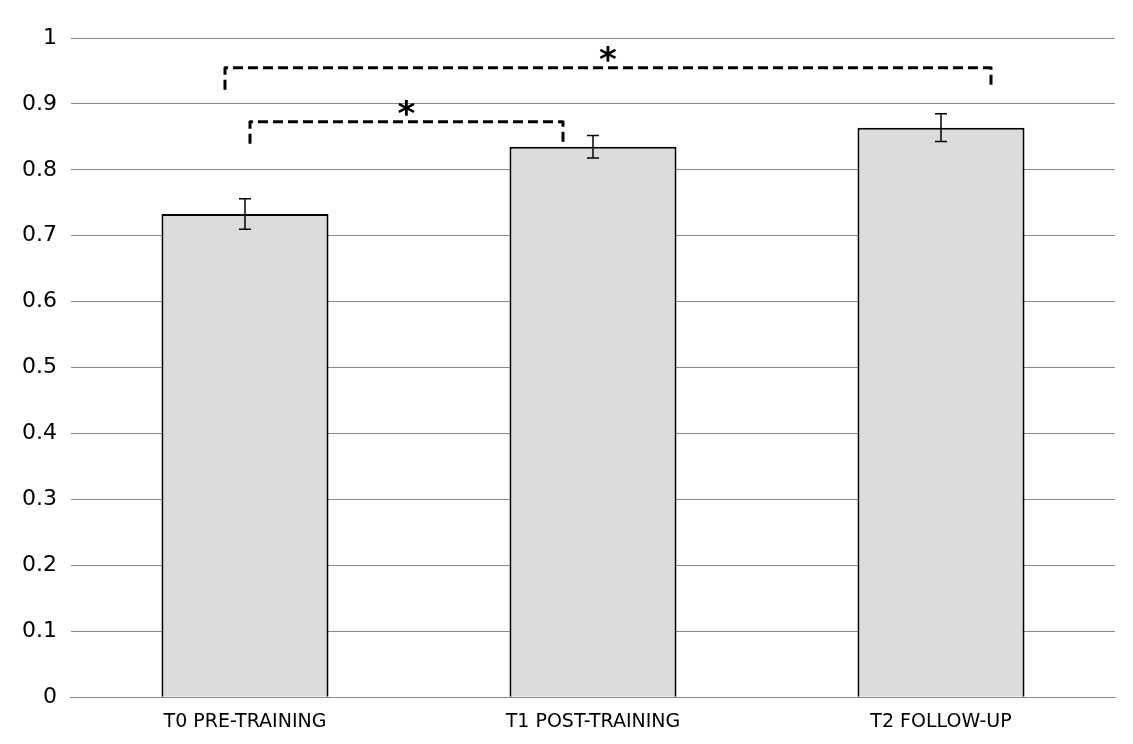 This screenshot has width=1133, height=744. Describe the element at coordinates (39, 234) in the screenshot. I see `y-tick-label: 0.7` at that location.